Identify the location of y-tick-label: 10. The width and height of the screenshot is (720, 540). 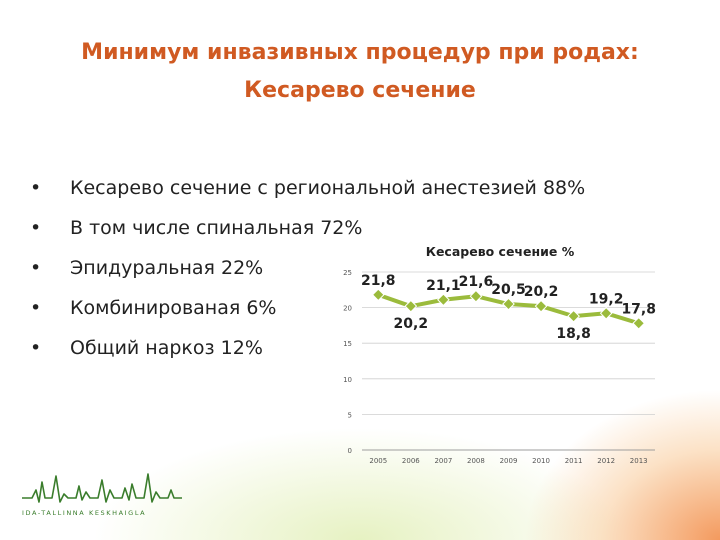
(347, 380).